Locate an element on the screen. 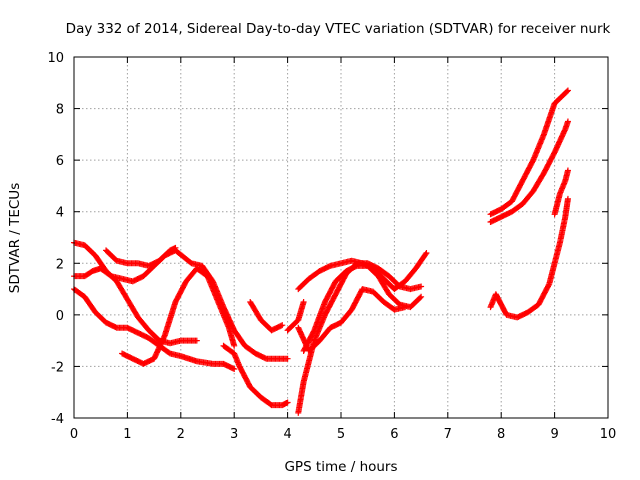 This screenshot has height=480, width=640. x-tick-label: 0 is located at coordinates (74, 434).